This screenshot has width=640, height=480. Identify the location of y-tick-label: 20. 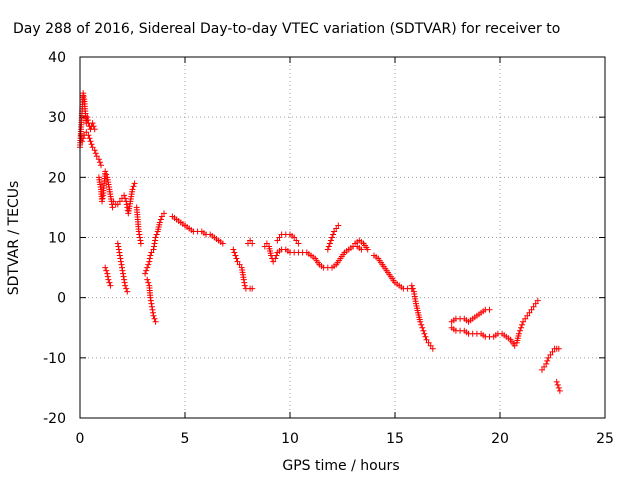
(57, 178).